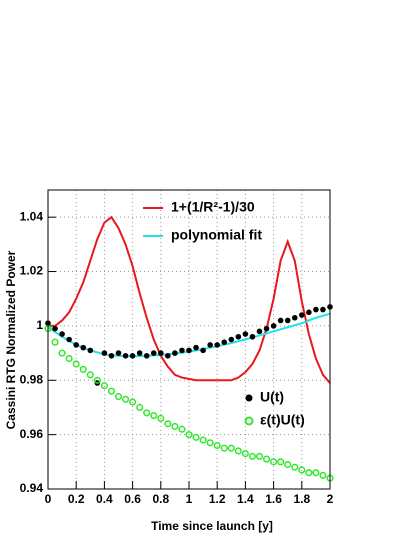  Describe the element at coordinates (39, 325) in the screenshot. I see `y-tick-label: 1` at that location.